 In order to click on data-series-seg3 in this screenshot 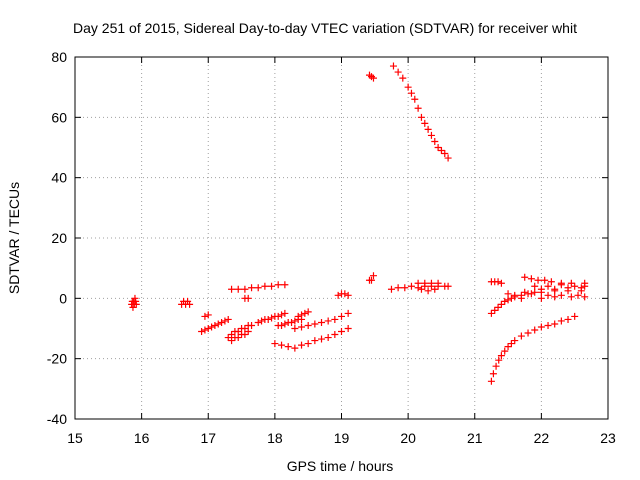, I will do `click(215, 325)`.